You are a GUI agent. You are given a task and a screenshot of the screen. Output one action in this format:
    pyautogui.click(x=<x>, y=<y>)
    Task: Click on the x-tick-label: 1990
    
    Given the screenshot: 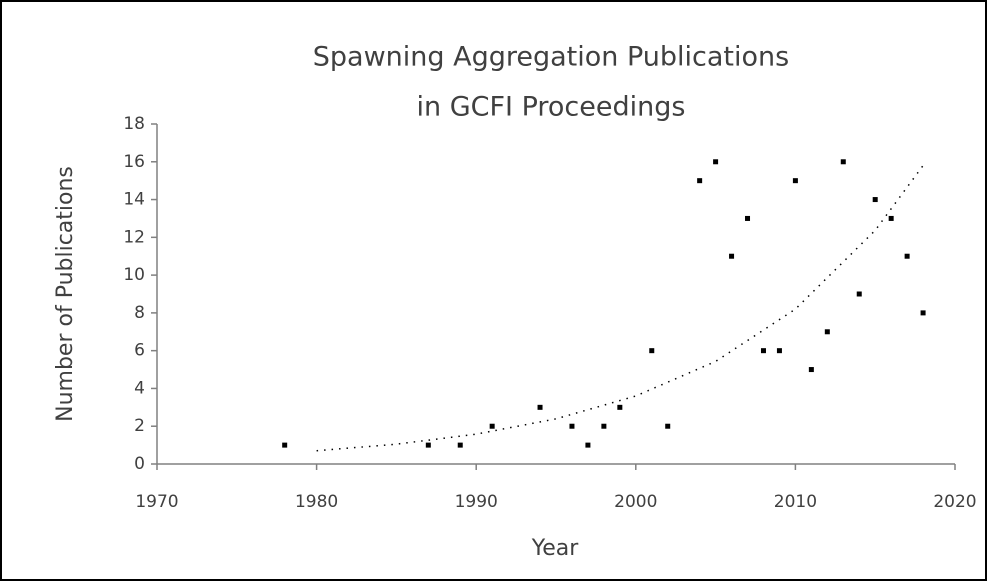 What is the action you would take?
    pyautogui.click(x=476, y=502)
    